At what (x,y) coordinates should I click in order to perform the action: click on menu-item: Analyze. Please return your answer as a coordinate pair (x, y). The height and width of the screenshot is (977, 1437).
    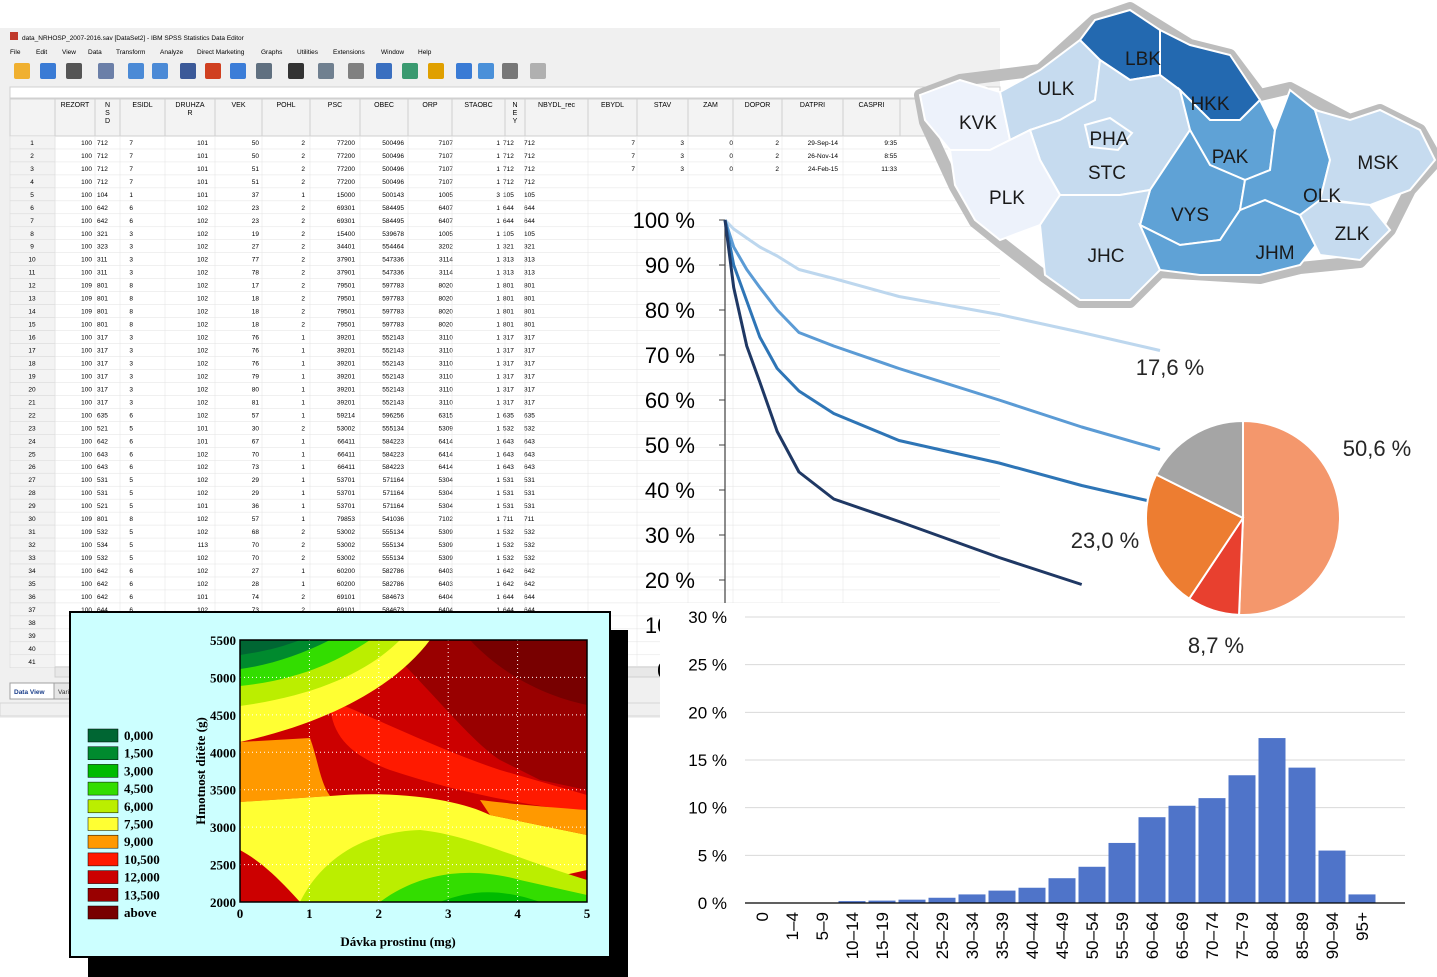
    Looking at the image, I should click on (172, 52).